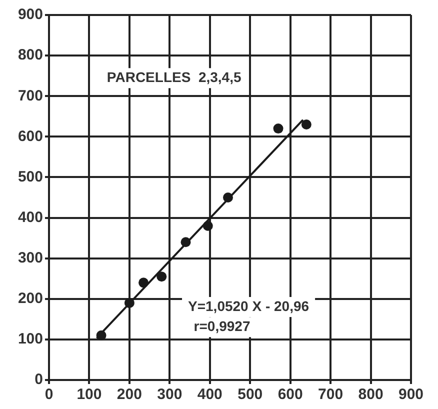 The image size is (438, 409). I want to click on annotation: r=0,9927, so click(222, 326).